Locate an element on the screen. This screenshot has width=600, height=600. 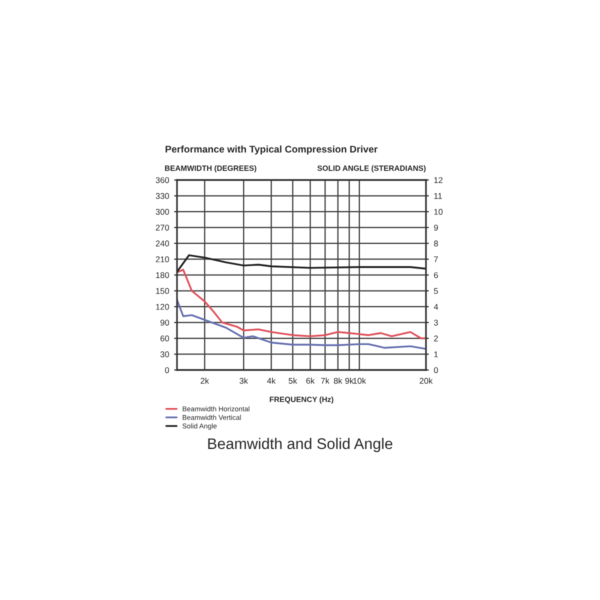
y2-tick-label: 0 is located at coordinates (436, 370).